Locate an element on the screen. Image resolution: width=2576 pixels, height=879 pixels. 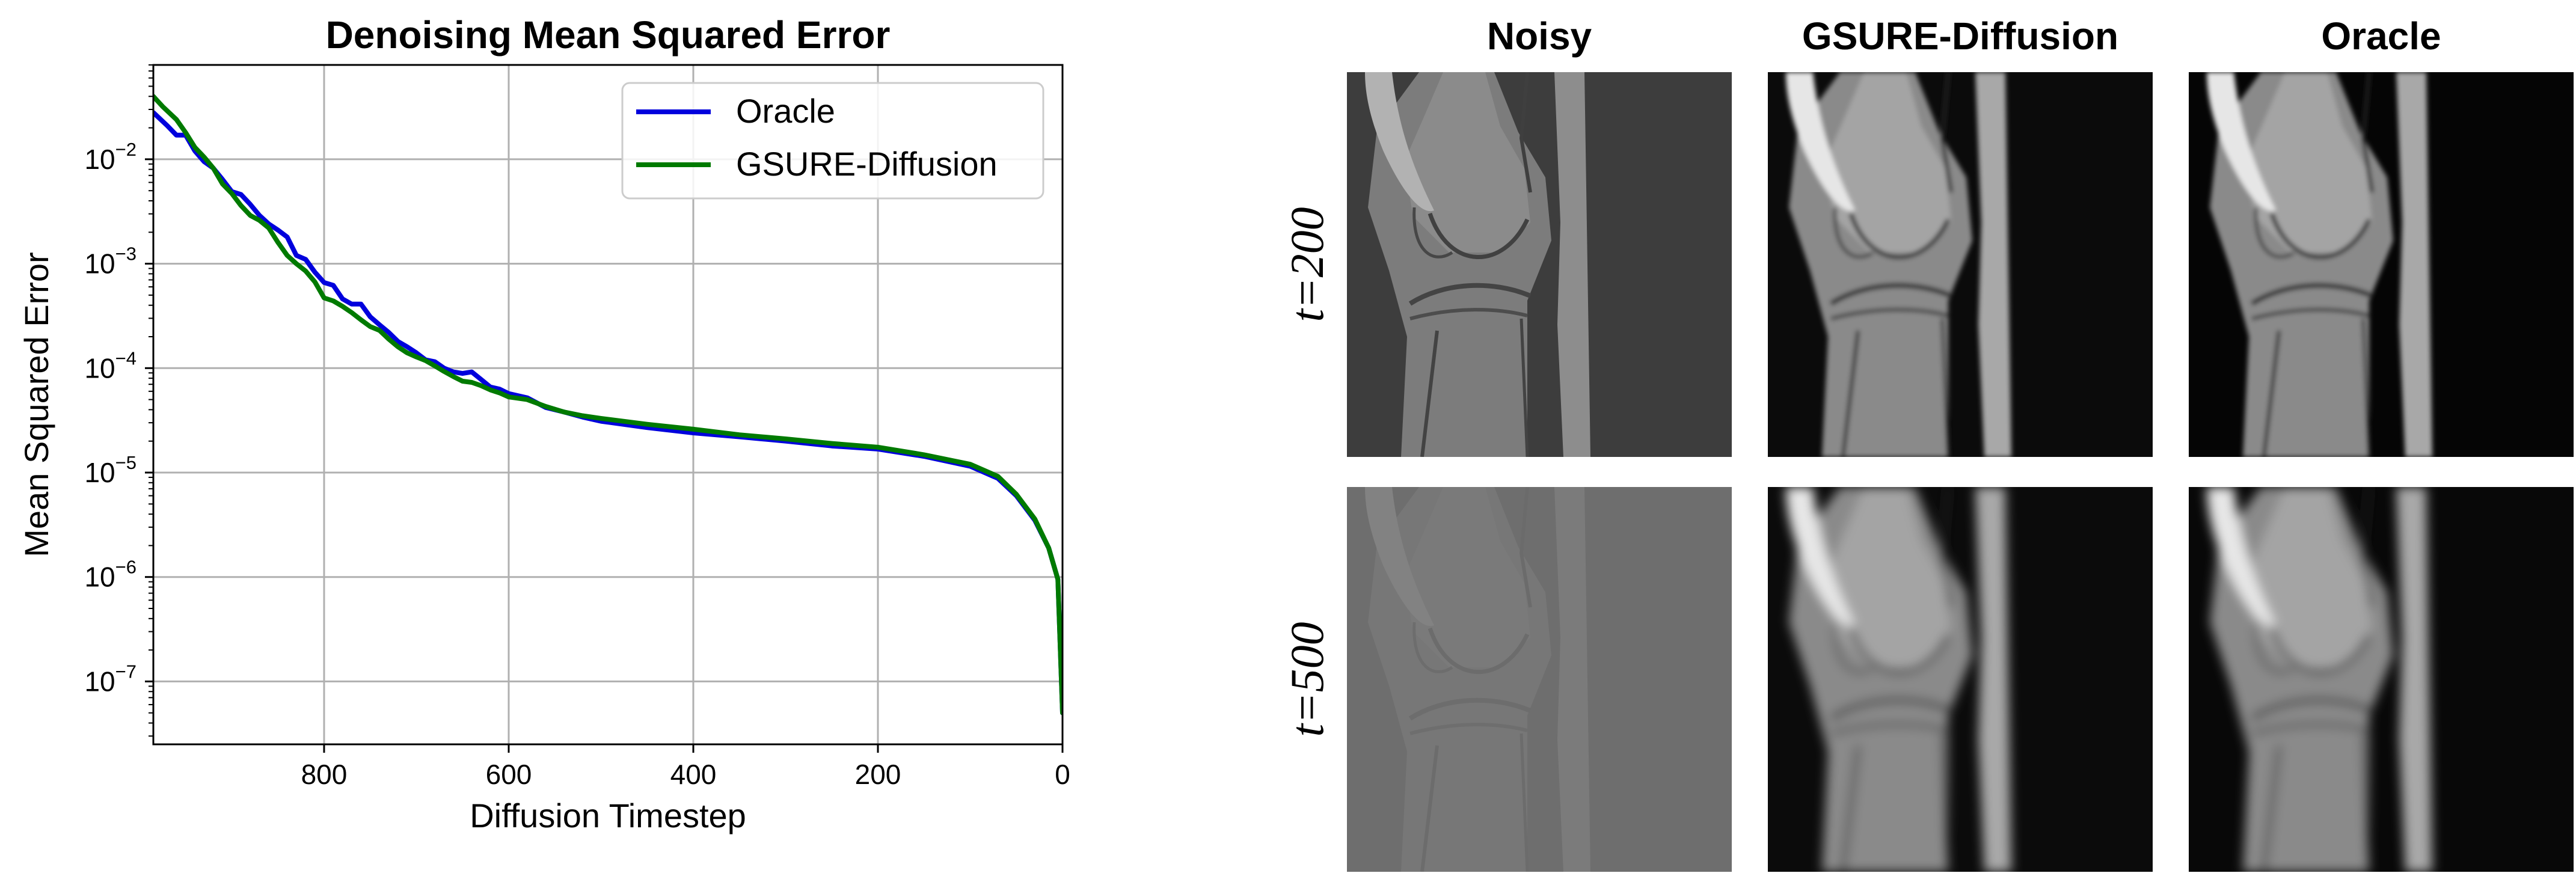
image-oracle-t500 is located at coordinates (2381, 679).